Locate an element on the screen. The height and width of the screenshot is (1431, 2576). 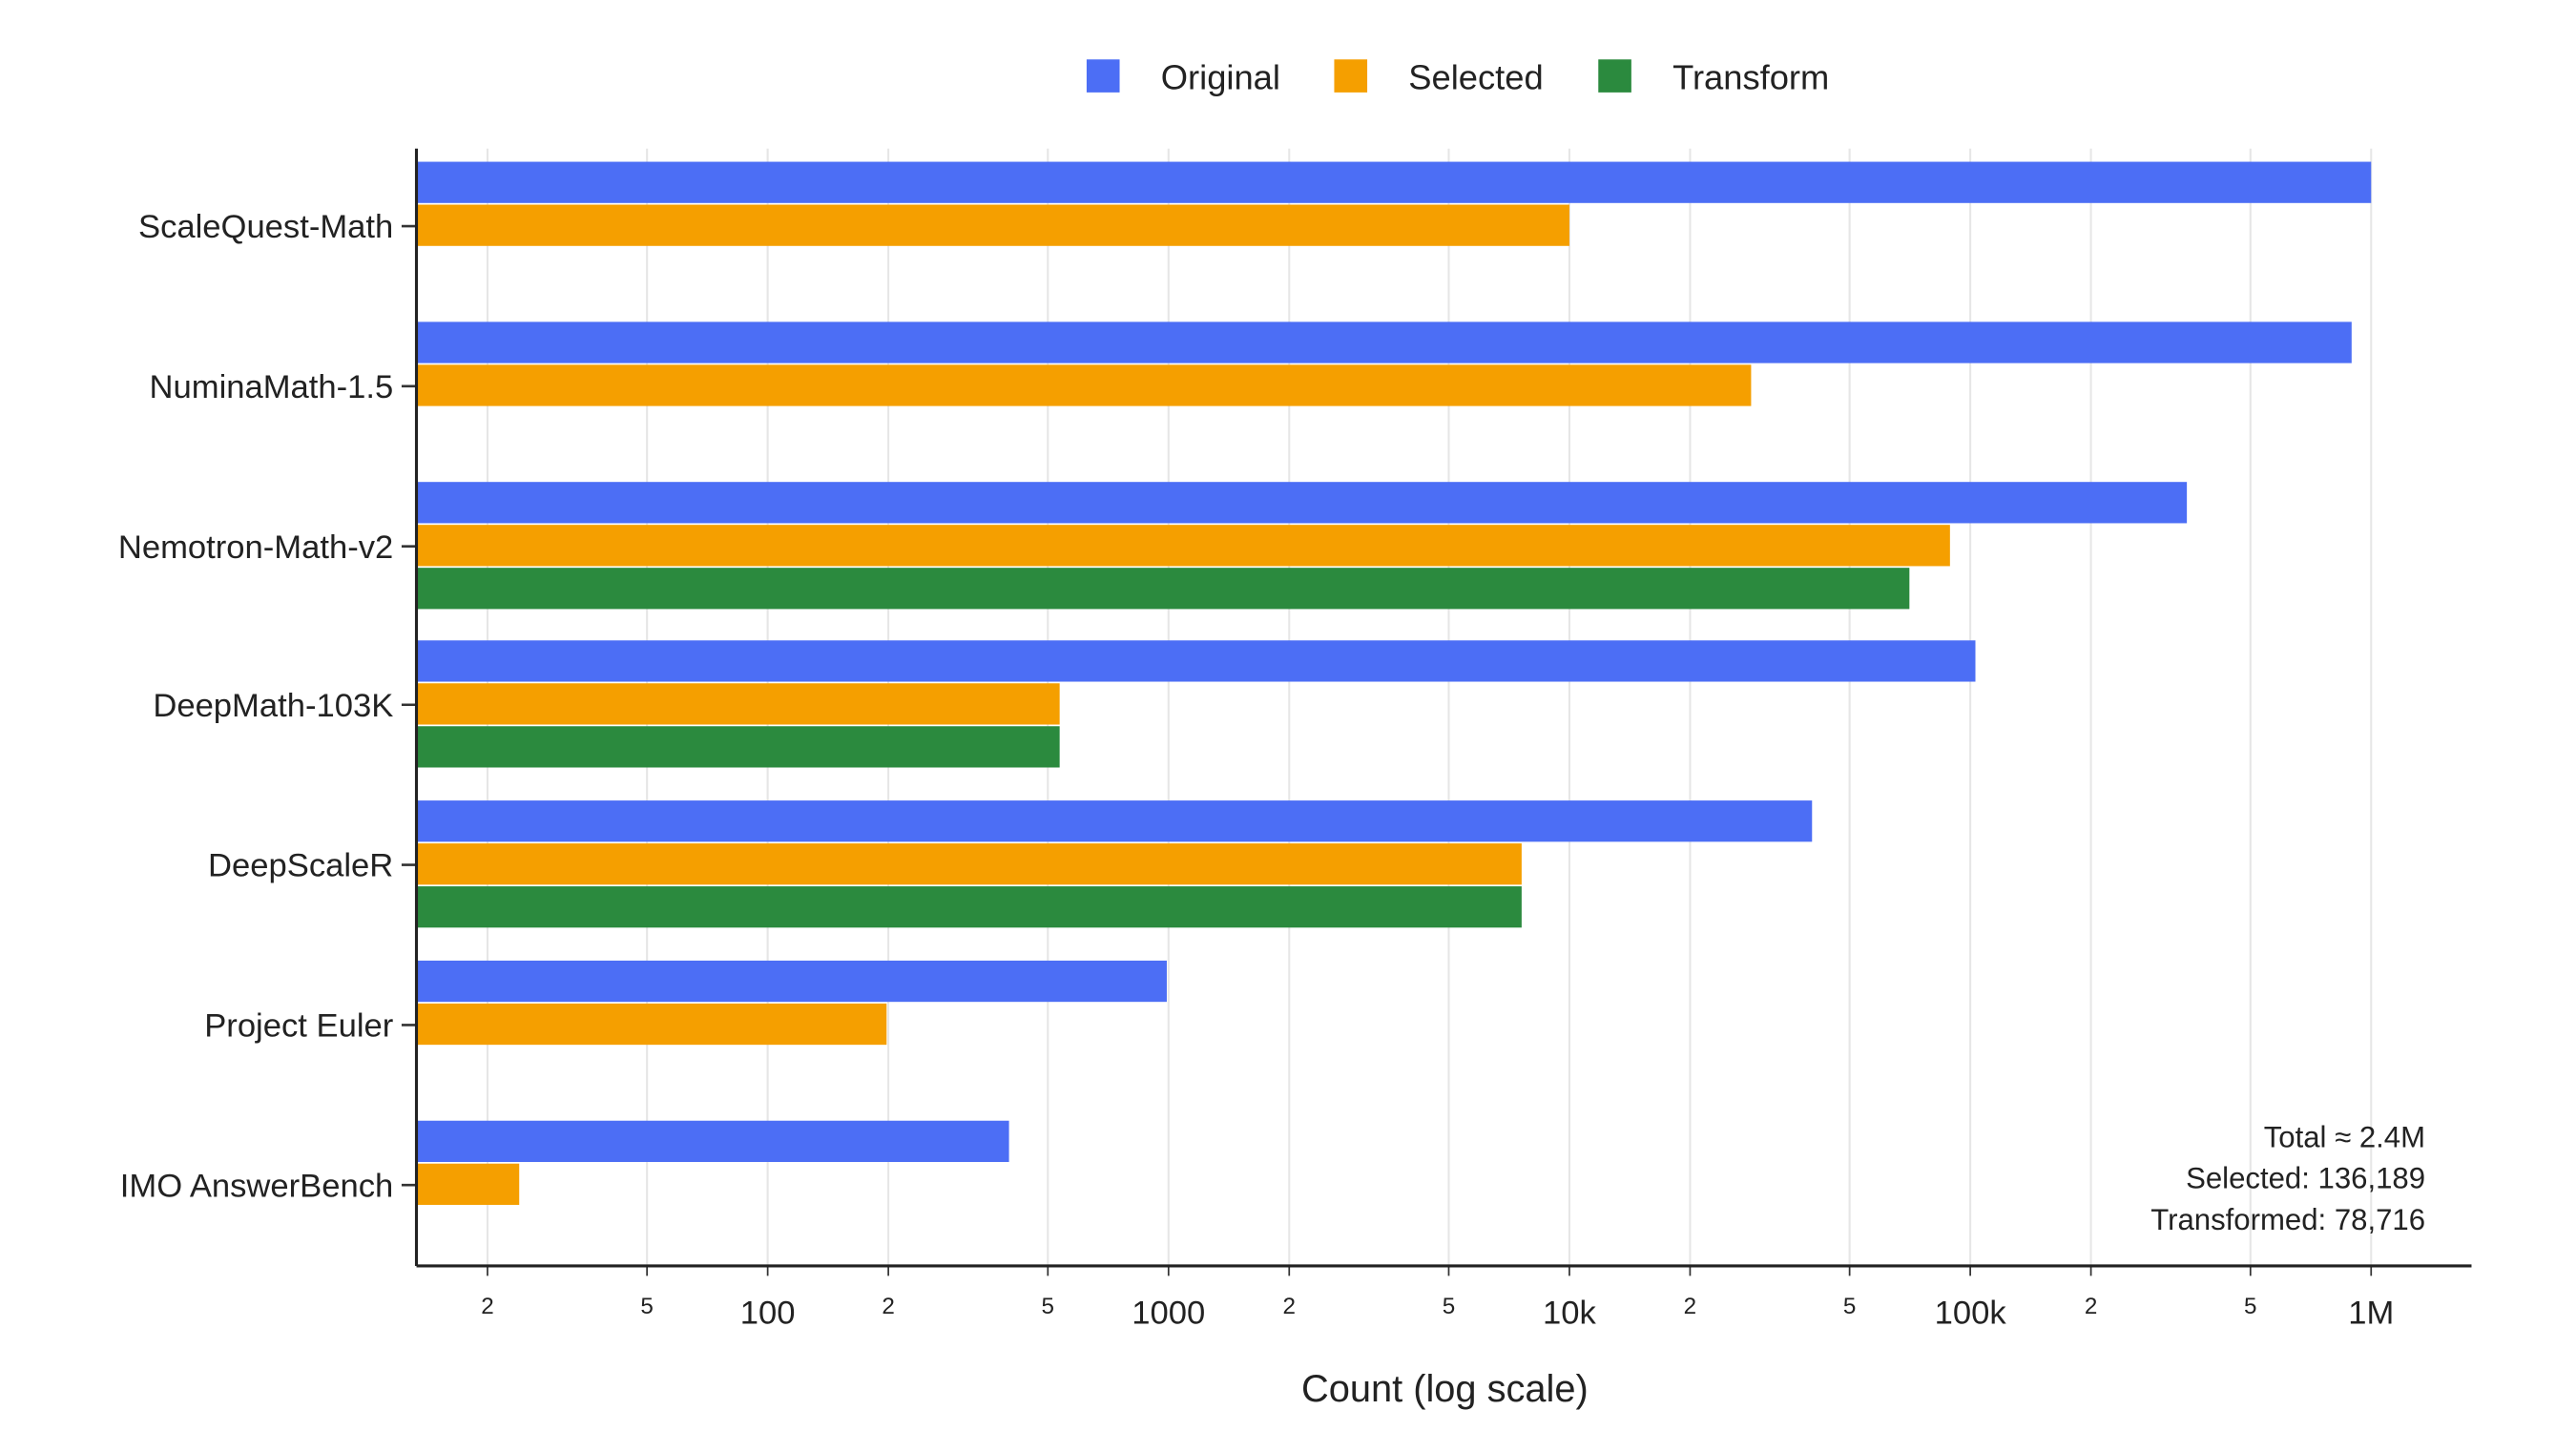
legend-label: Selected is located at coordinates (1475, 76).